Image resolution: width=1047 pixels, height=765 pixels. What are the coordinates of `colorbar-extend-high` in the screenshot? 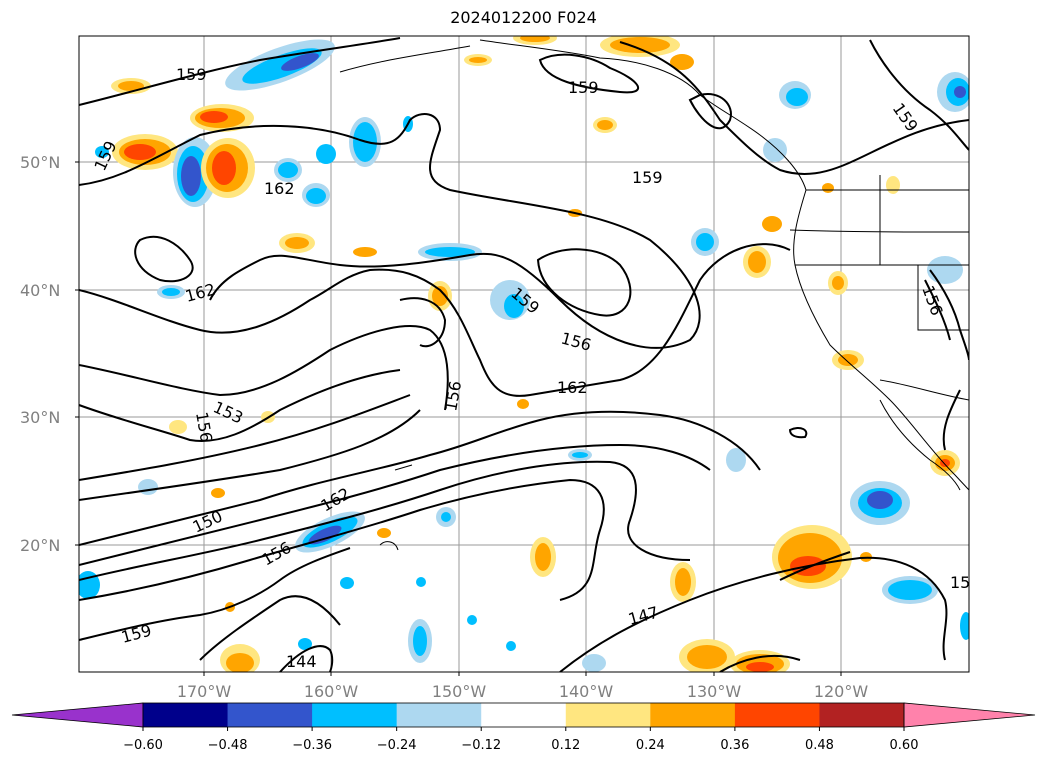 It's located at (969, 715).